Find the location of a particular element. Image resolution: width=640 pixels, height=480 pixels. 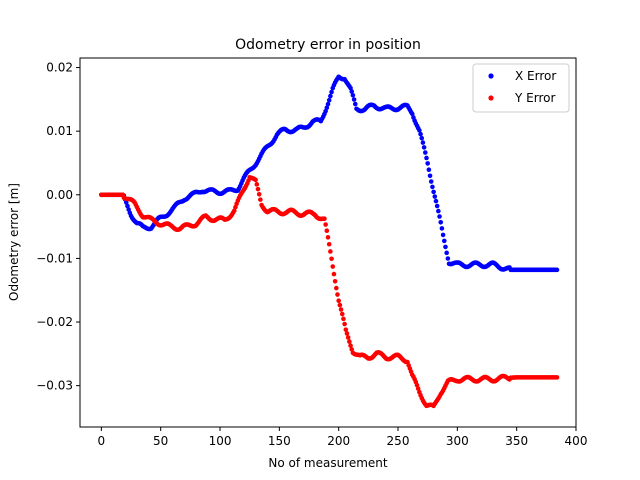

y-tick-label: −0.01 is located at coordinates (54, 258).